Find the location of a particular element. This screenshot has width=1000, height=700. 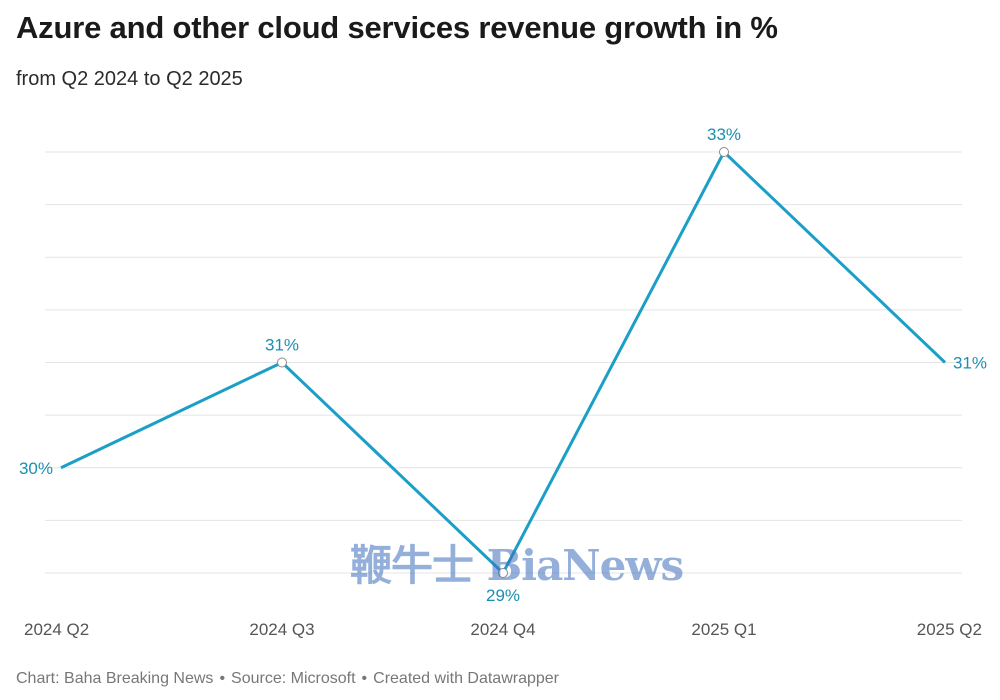

x-tick-label: 2024 Q2 is located at coordinates (56, 629).